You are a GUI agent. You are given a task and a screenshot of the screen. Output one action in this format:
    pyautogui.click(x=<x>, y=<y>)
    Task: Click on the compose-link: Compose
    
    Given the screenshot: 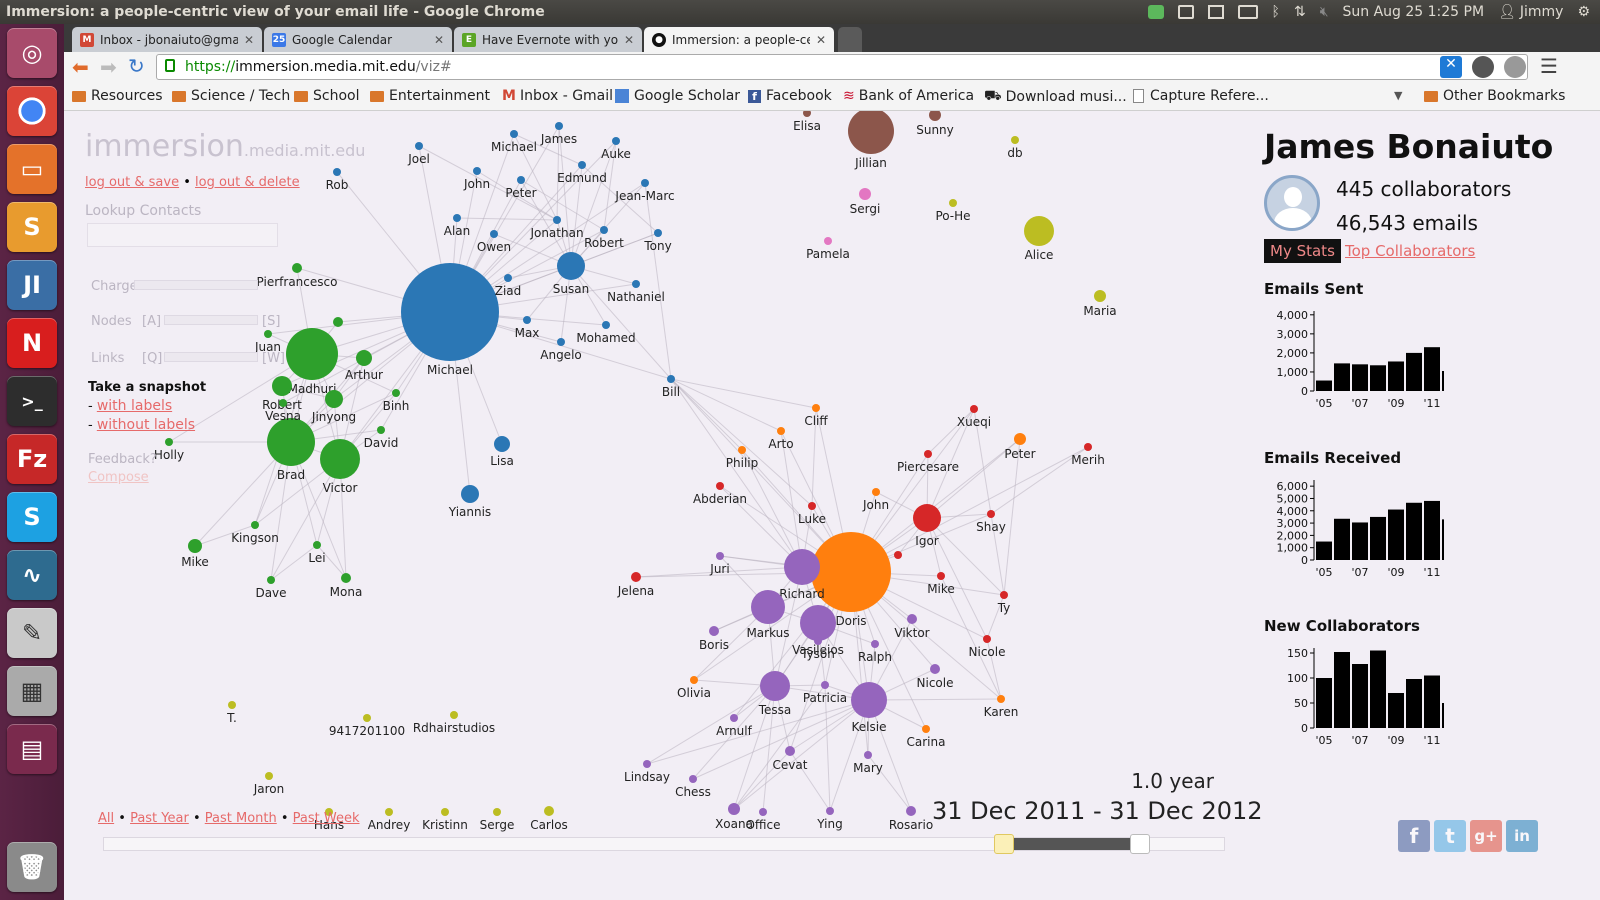 What is the action you would take?
    pyautogui.click(x=118, y=477)
    